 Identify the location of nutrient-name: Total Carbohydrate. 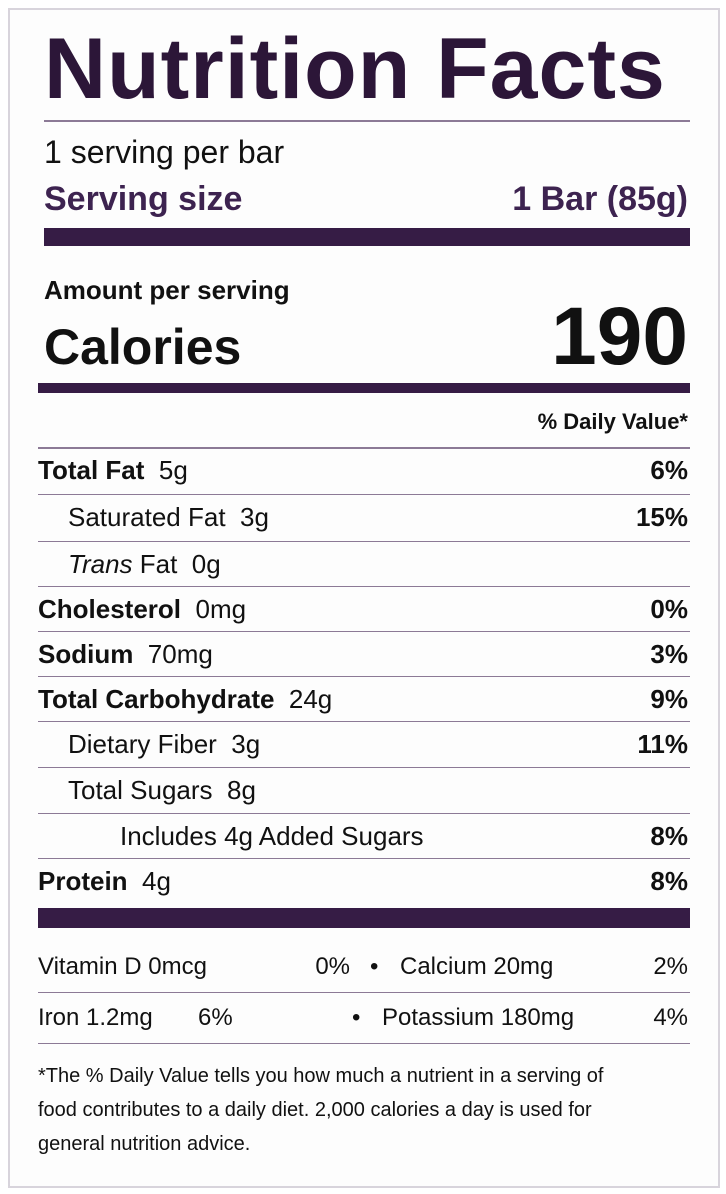
(156, 699).